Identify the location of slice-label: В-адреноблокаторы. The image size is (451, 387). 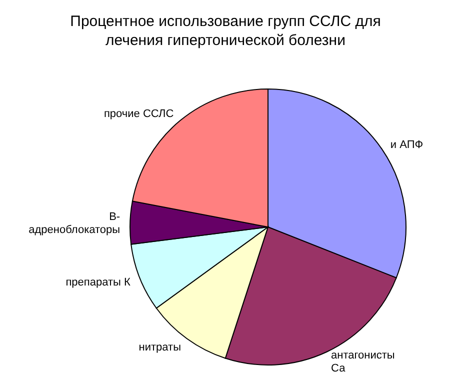
(74, 223).